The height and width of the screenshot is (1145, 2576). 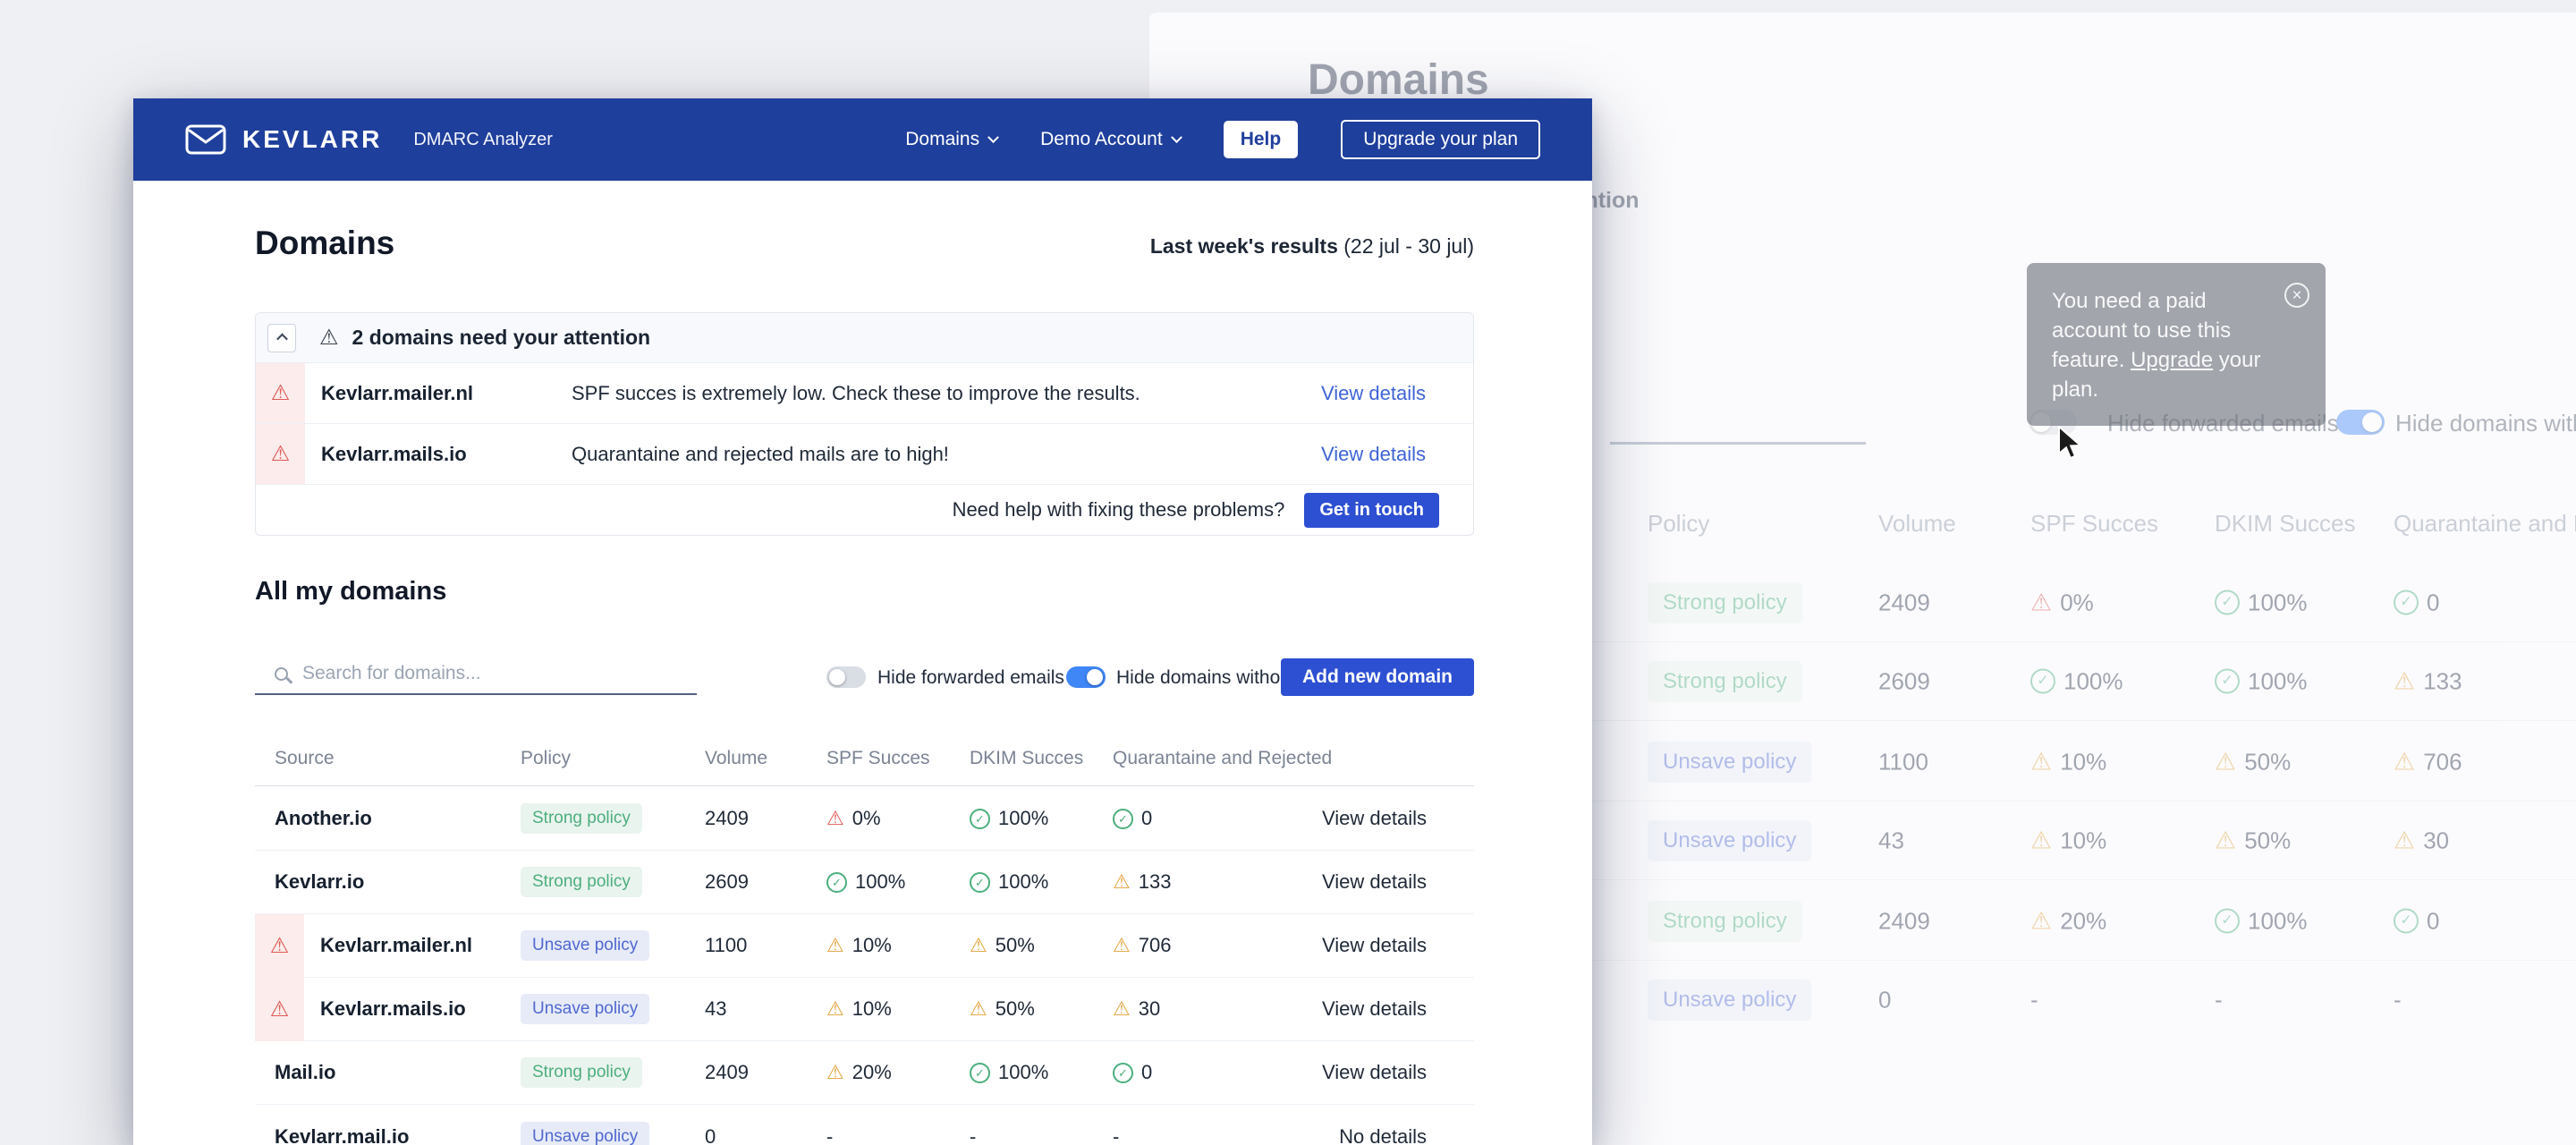 I want to click on background-column-volume: Volume, so click(x=1917, y=523).